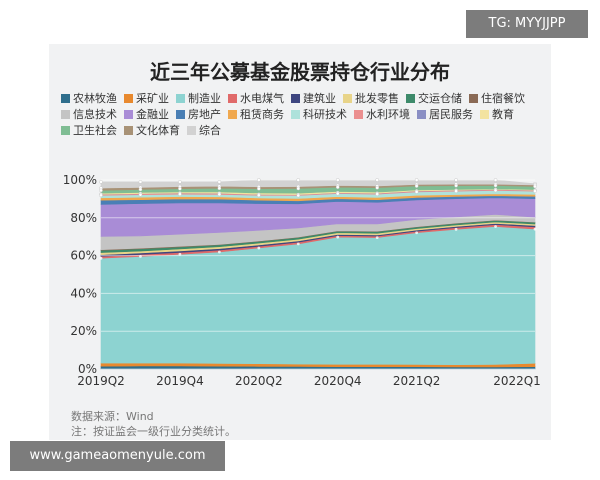 The image size is (600, 480). What do you see at coordinates (319, 98) in the screenshot?
I see `legend-label: 建筑业` at bounding box center [319, 98].